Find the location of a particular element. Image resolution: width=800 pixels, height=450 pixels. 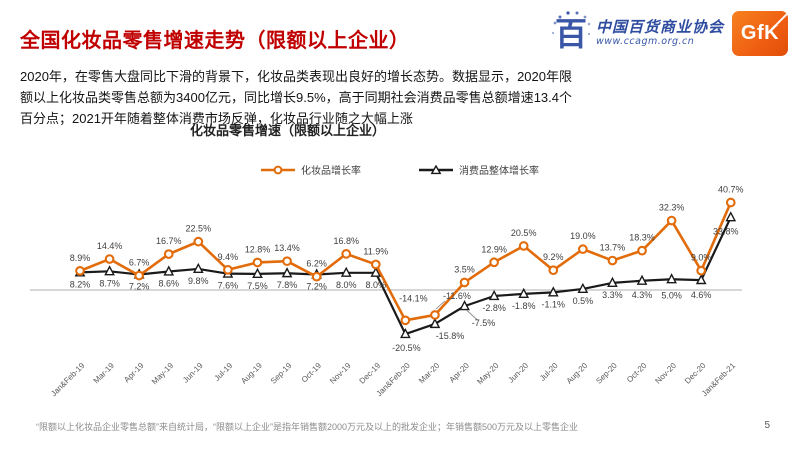

data-label: 4.3% is located at coordinates (642, 295).